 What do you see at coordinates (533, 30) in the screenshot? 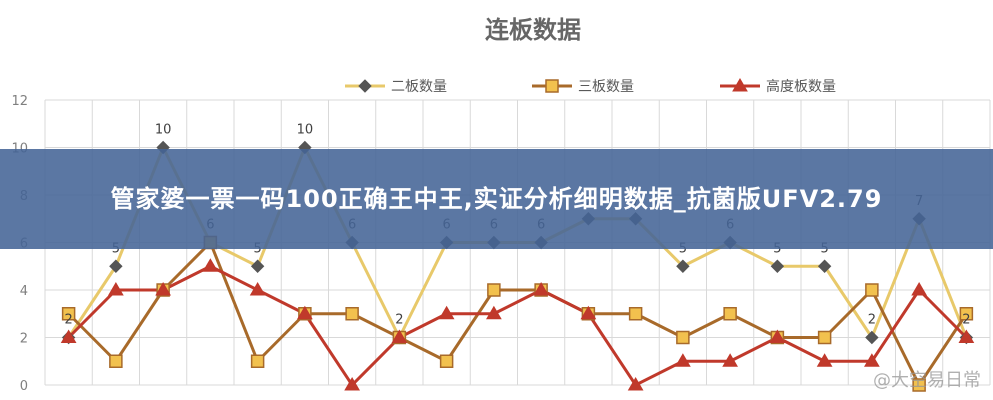
I see `chart-title: 连板数据` at bounding box center [533, 30].